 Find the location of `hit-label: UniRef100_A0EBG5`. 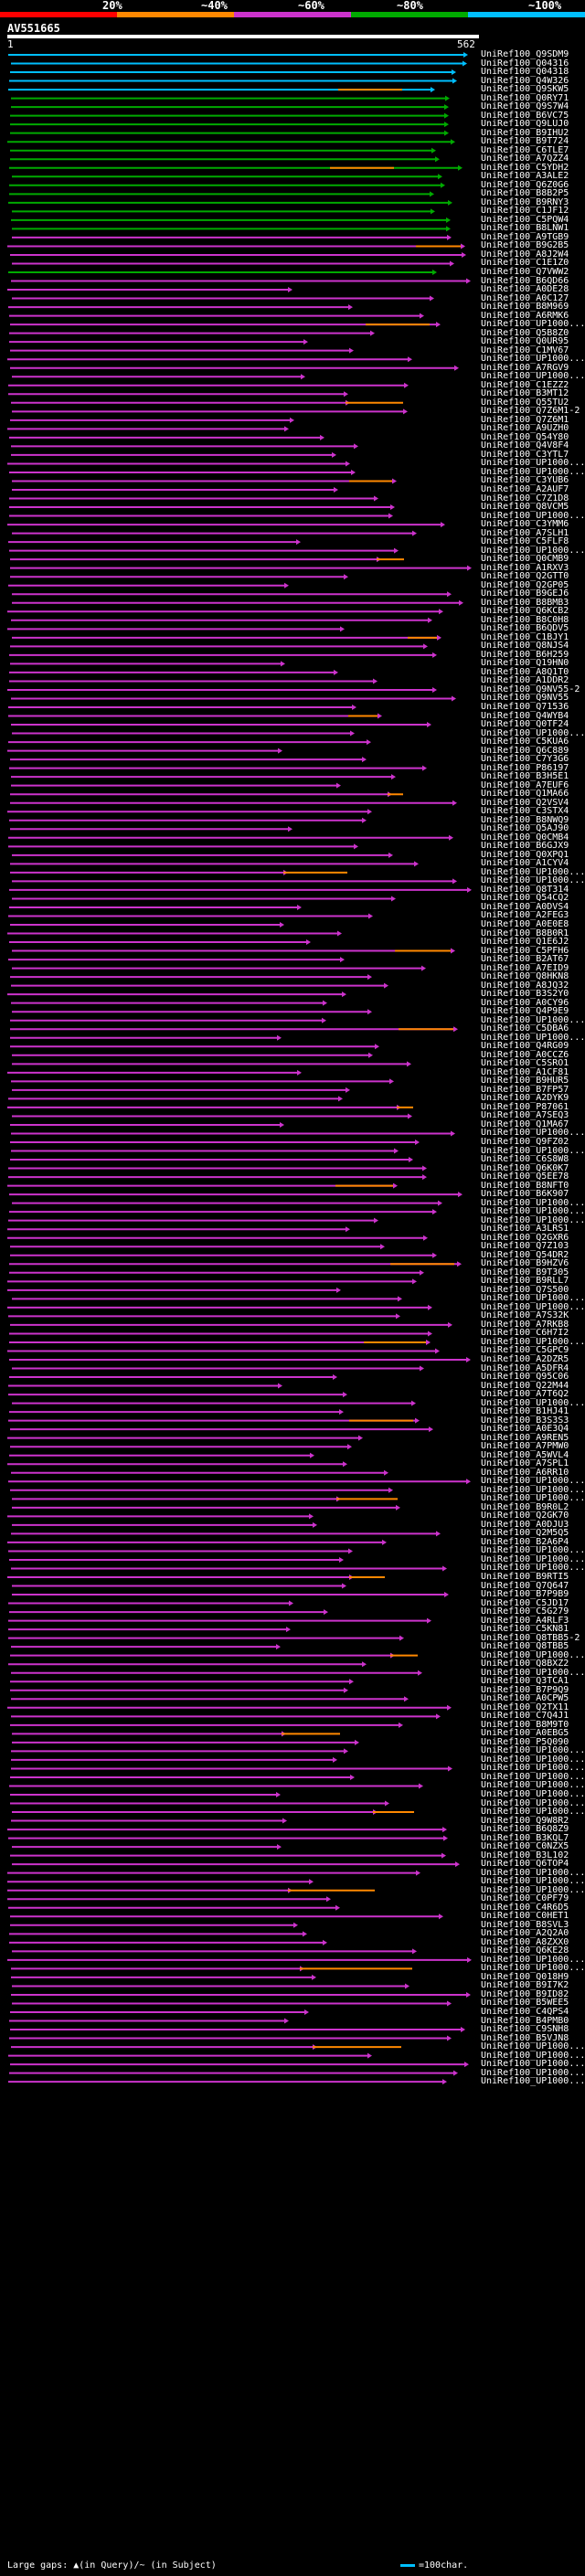

hit-label: UniRef100_A0EBG5 is located at coordinates (525, 1733).